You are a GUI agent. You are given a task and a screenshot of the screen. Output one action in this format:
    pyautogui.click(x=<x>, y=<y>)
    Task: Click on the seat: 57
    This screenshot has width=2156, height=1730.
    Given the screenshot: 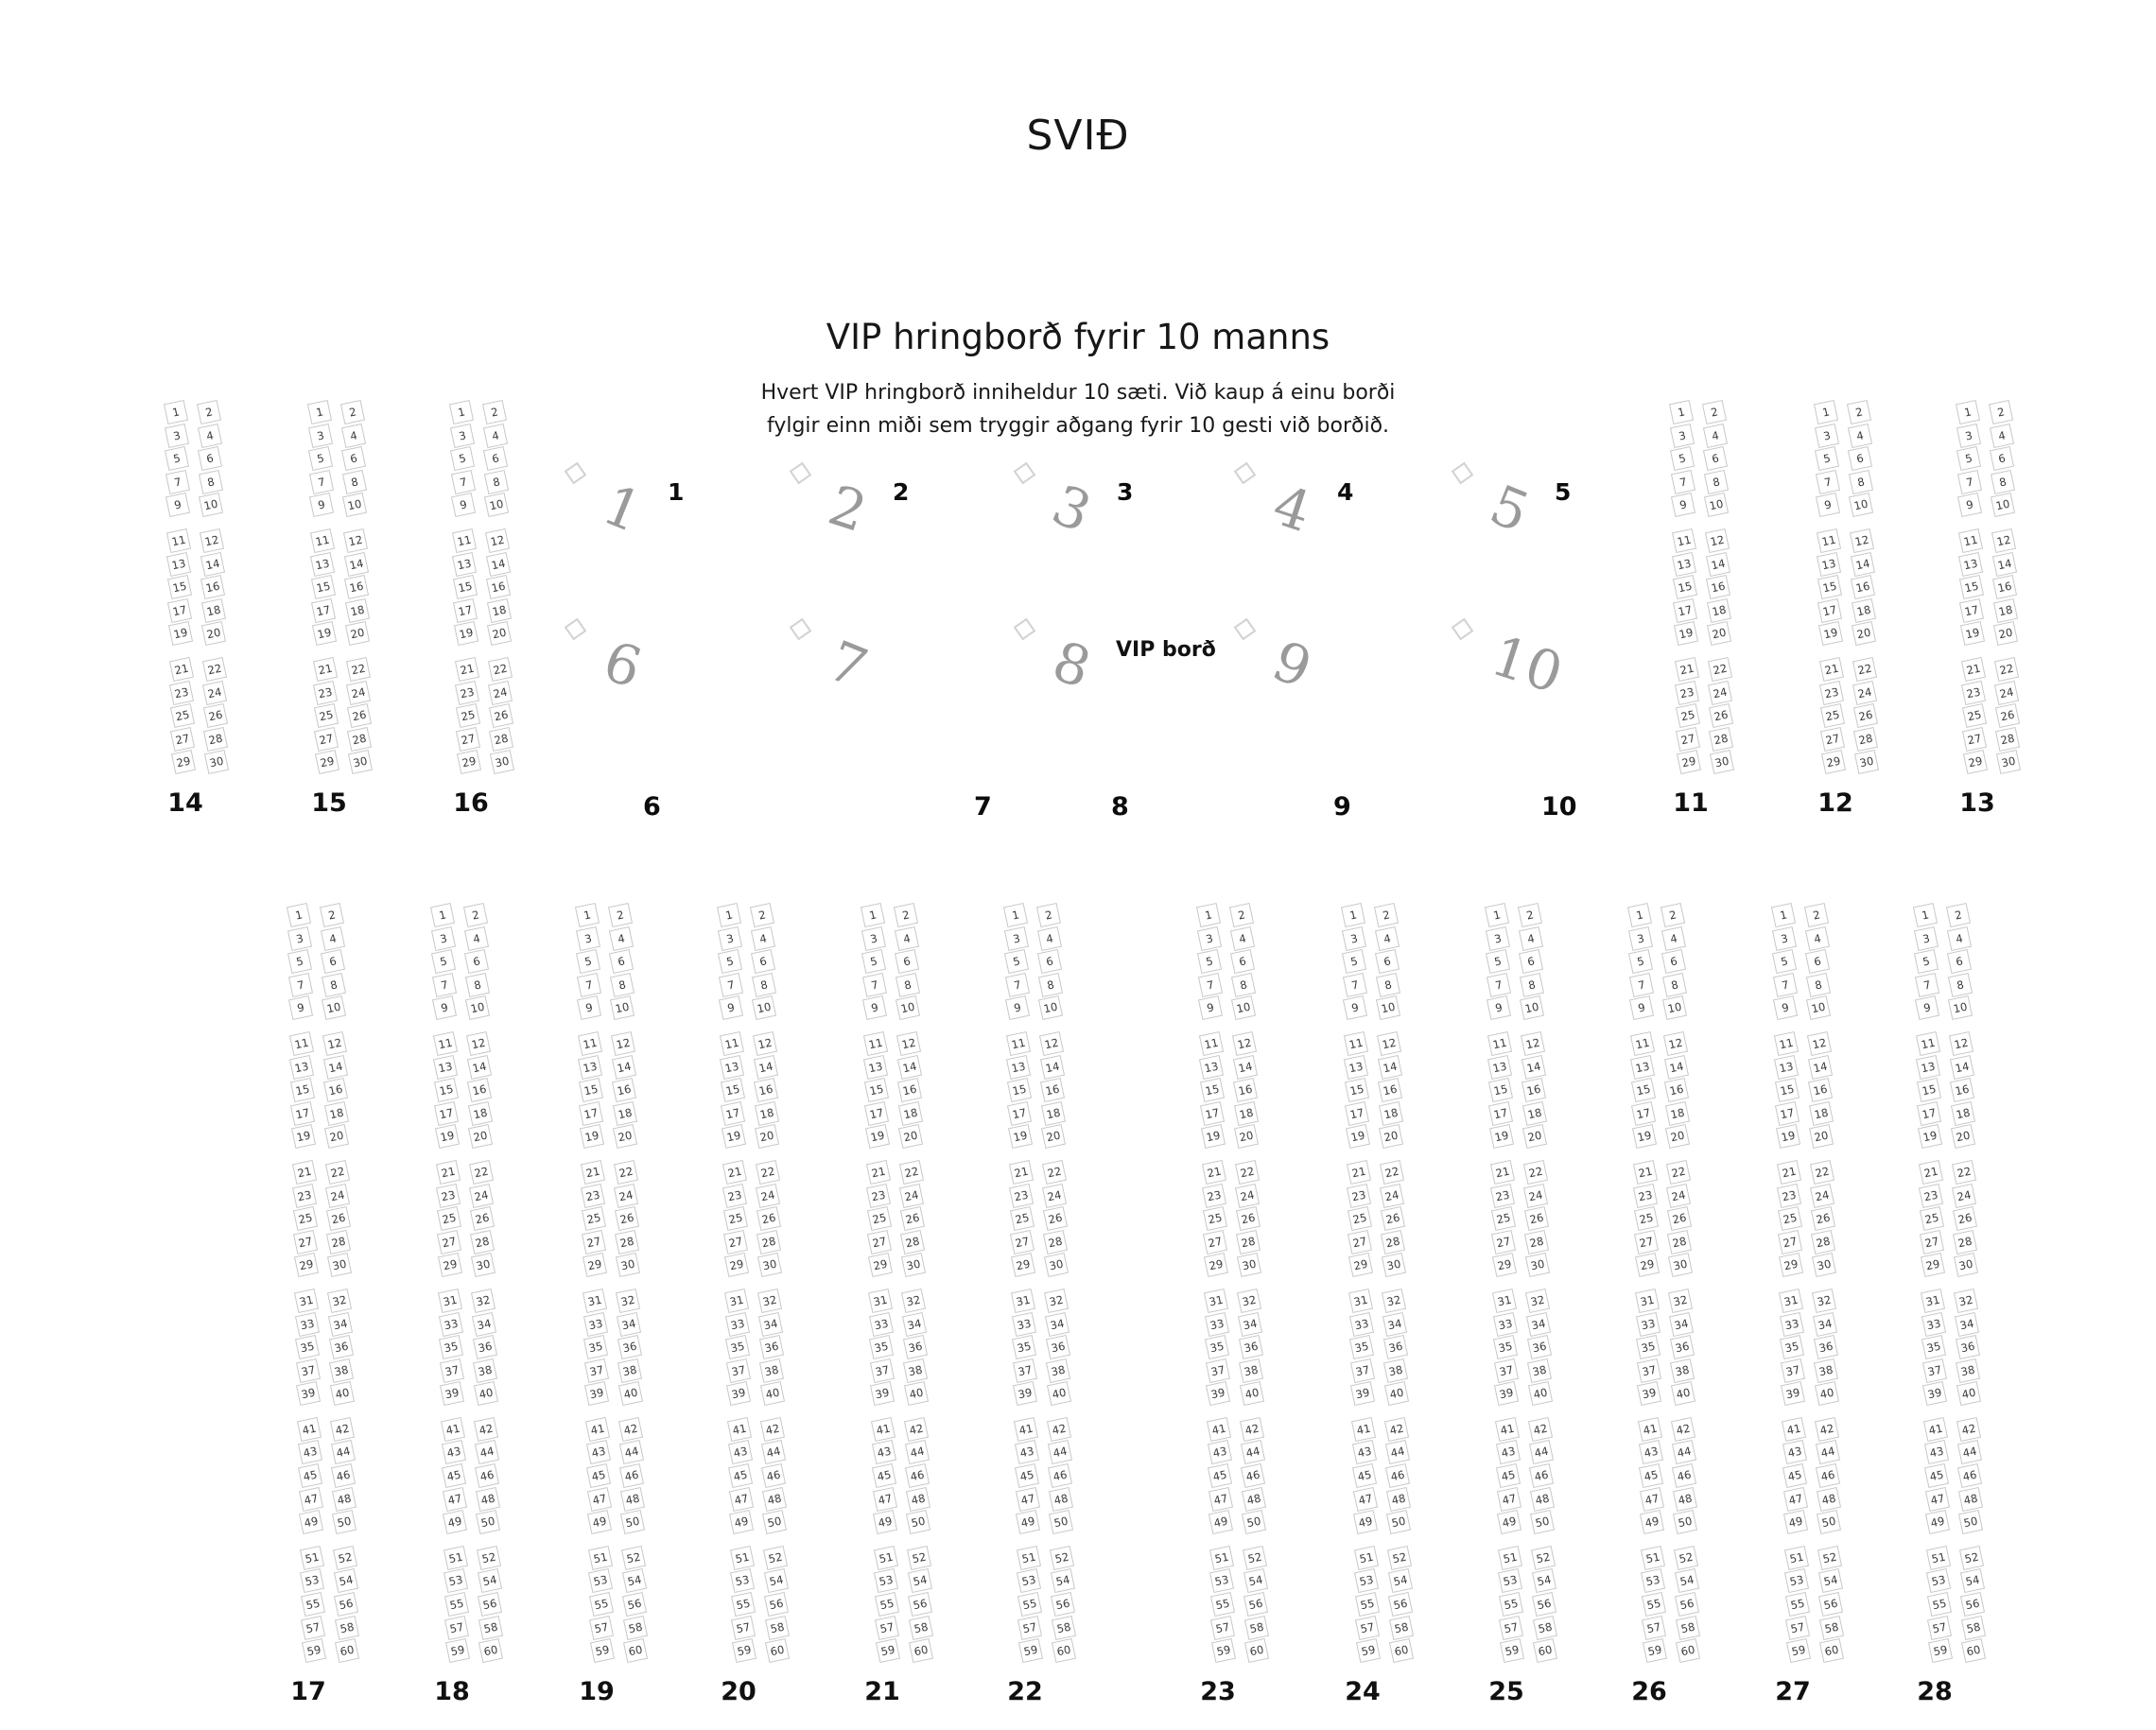 What is the action you would take?
    pyautogui.click(x=1940, y=1628)
    